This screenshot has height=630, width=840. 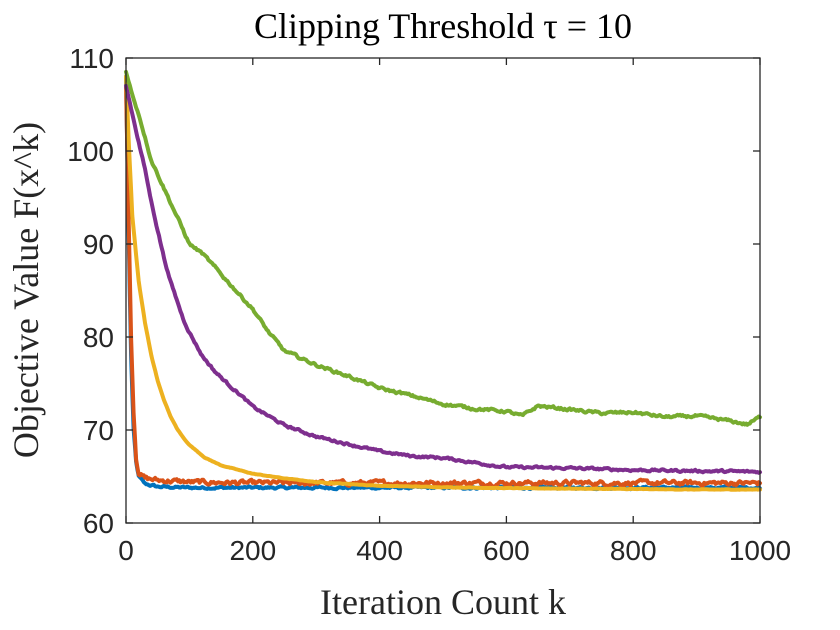 What do you see at coordinates (98, 523) in the screenshot?
I see `y-tick-label: 60` at bounding box center [98, 523].